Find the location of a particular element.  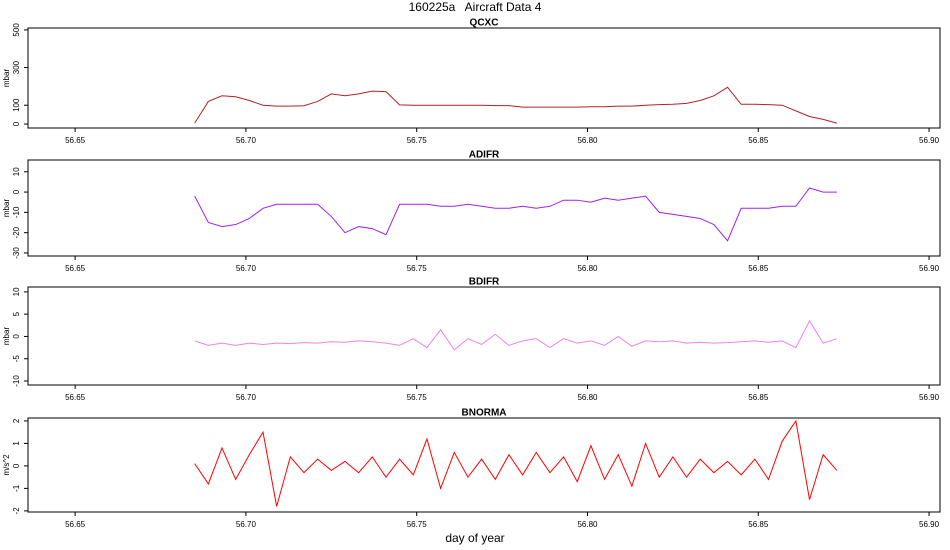

y-tick-label: -2 is located at coordinates (16, 511).